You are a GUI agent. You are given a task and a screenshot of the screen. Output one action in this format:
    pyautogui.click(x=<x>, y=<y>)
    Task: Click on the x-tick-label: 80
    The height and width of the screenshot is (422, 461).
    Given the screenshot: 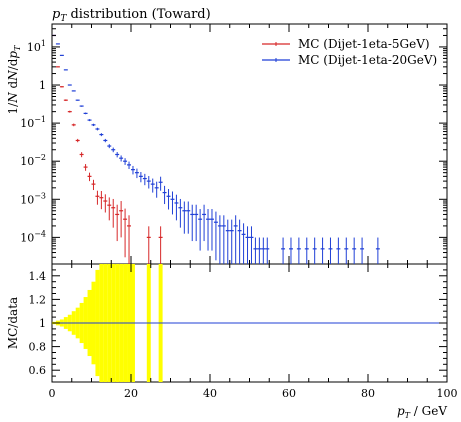 What is the action you would take?
    pyautogui.click(x=368, y=393)
    